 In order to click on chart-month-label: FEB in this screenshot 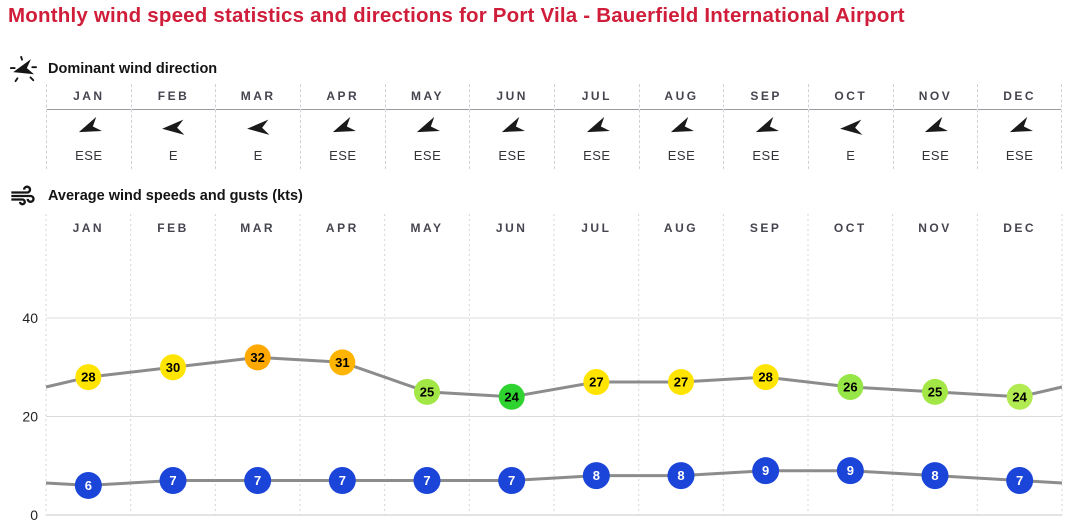, I will do `click(173, 228)`.